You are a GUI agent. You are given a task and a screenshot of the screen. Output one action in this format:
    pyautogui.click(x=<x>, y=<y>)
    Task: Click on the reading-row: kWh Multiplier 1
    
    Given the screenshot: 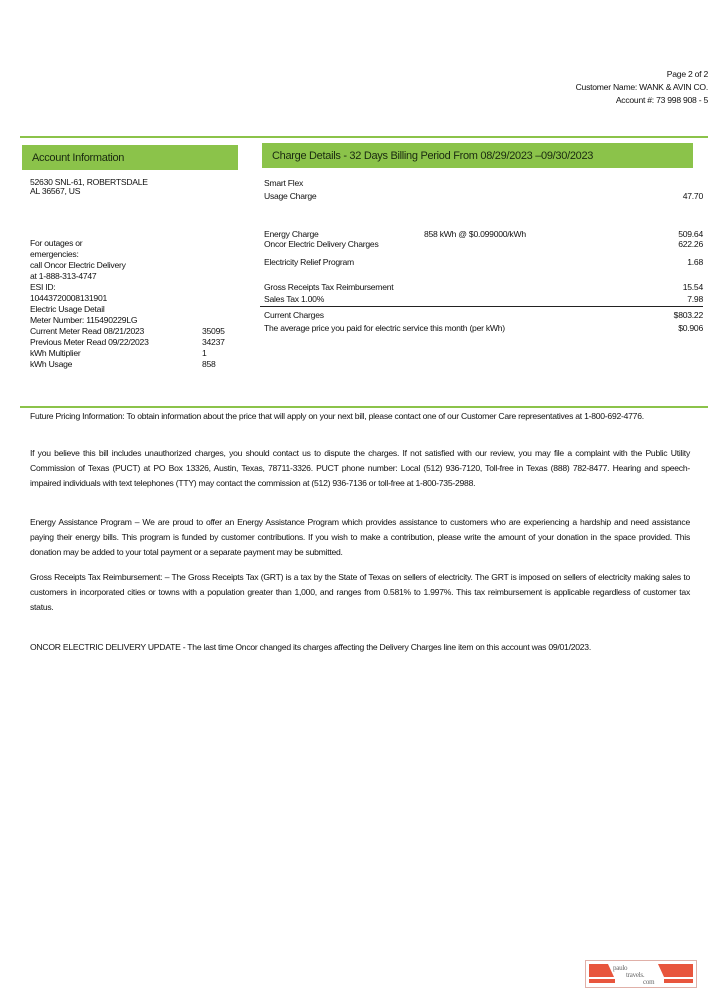 What is the action you would take?
    pyautogui.click(x=132, y=353)
    